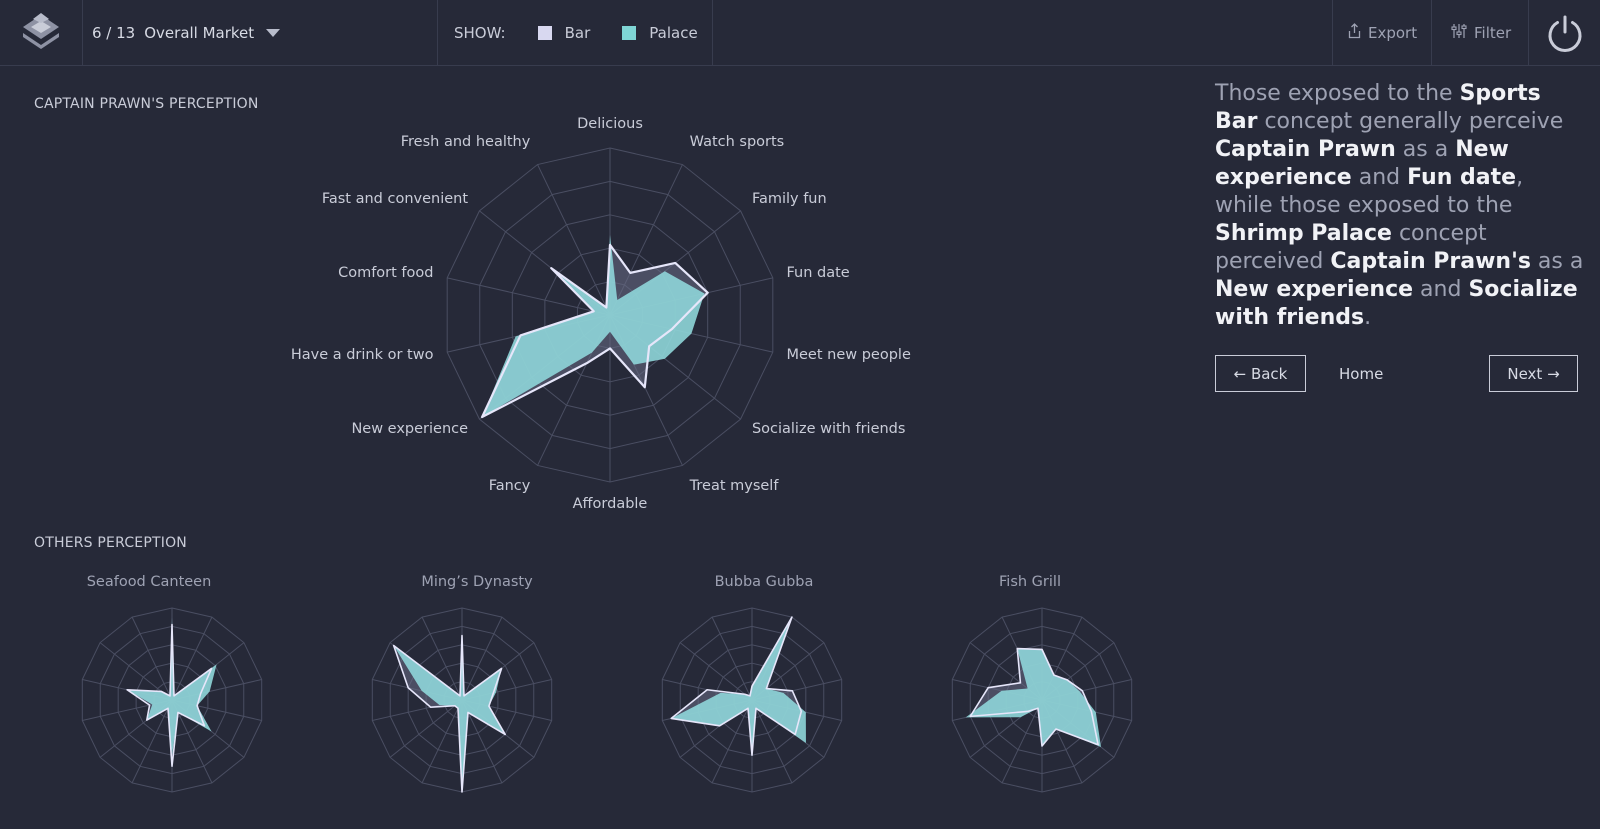  I want to click on show-label: SHOW:, so click(480, 32).